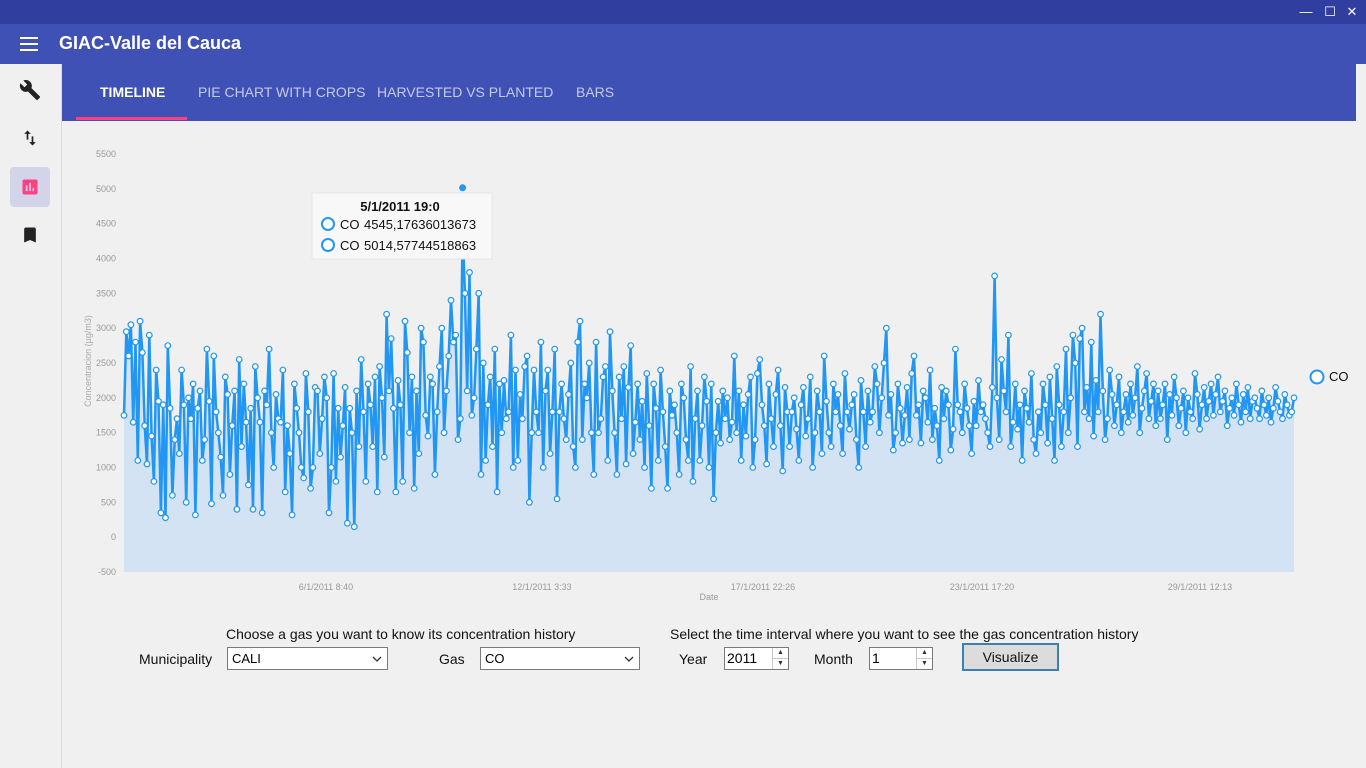 Image resolution: width=1366 pixels, height=768 pixels. I want to click on chevron-down-icon, so click(629, 659).